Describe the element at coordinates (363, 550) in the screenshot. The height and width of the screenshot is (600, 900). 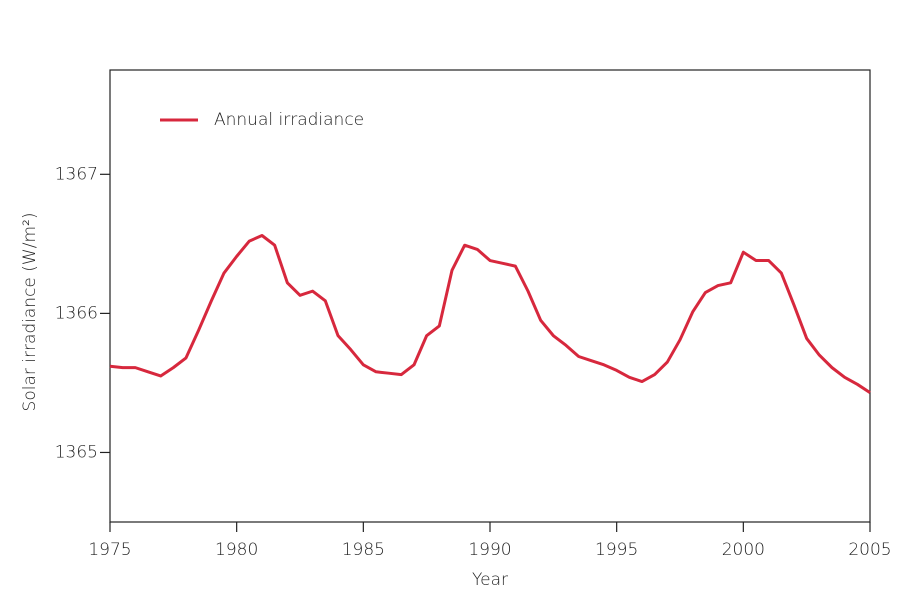
I see `x-tick-label: 1985` at that location.